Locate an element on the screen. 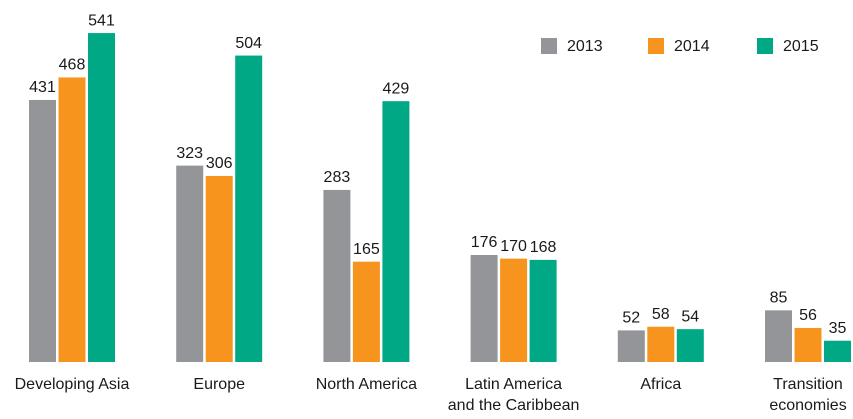 Image resolution: width=853 pixels, height=419 pixels. x-tick-label: Transition is located at coordinates (808, 384).